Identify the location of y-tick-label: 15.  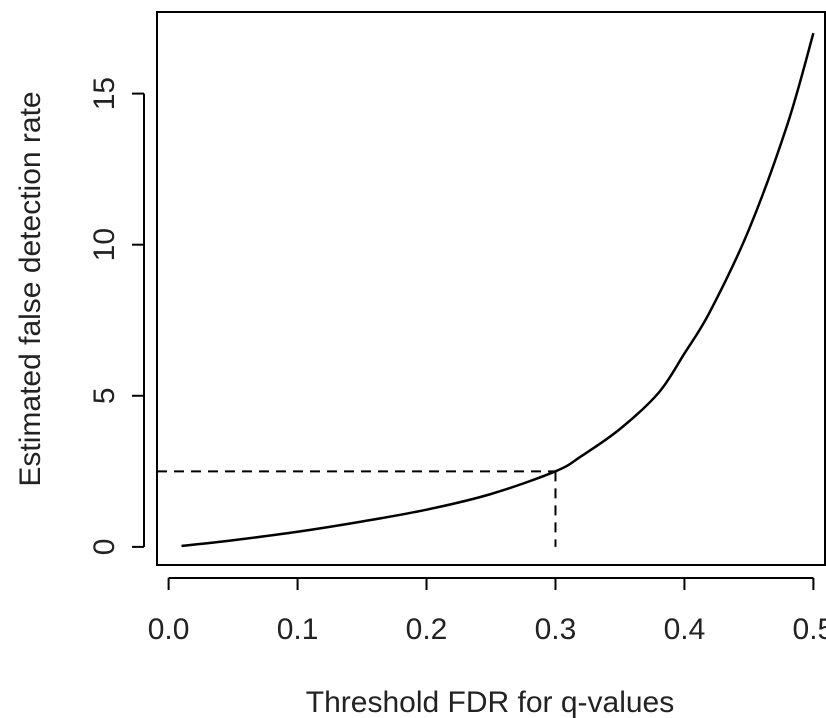
(104, 93).